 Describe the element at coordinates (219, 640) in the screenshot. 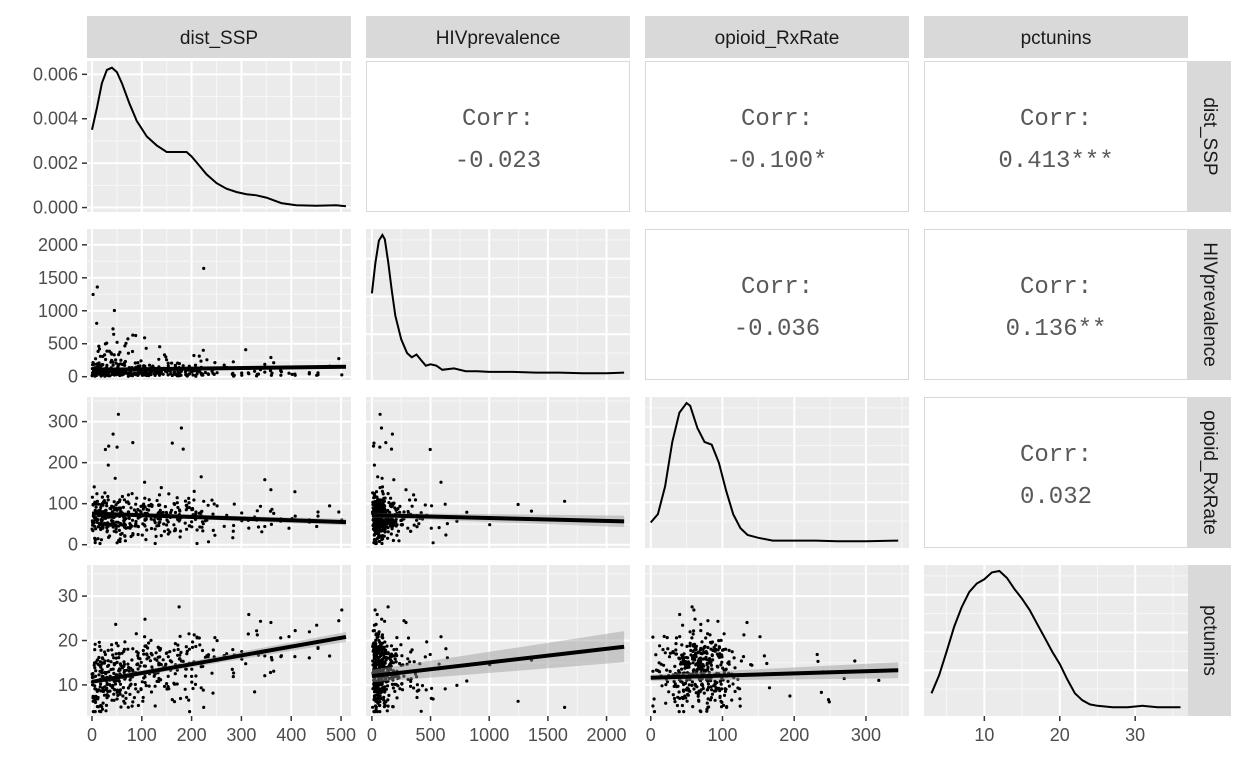

I see `panel-pctunins-dist_SSP` at that location.